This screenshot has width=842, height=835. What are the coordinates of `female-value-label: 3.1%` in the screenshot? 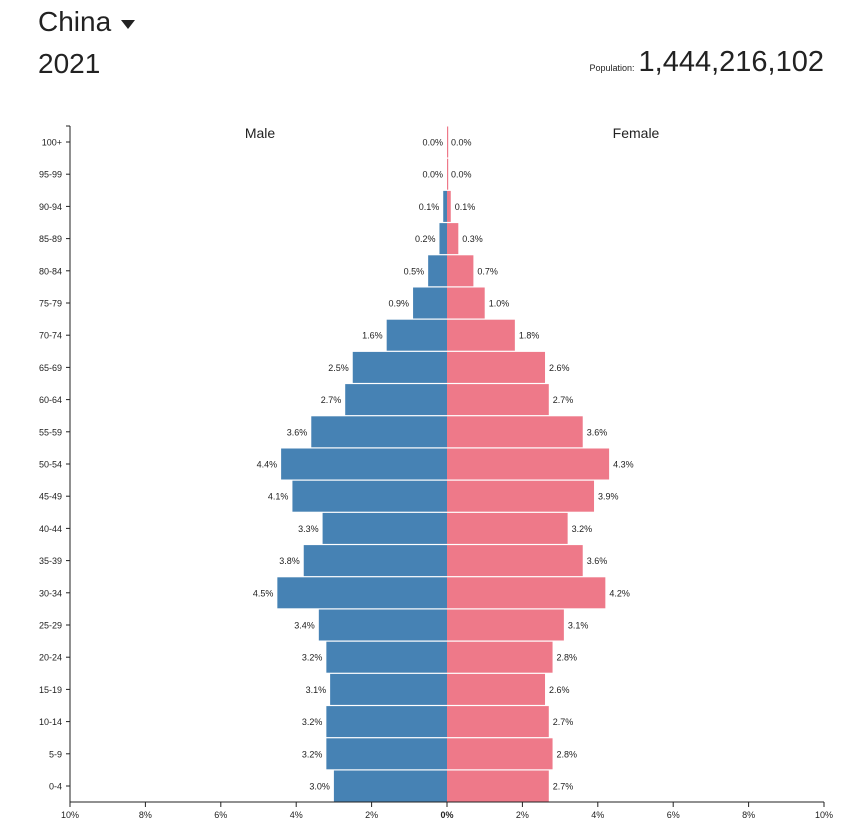 It's located at (578, 626).